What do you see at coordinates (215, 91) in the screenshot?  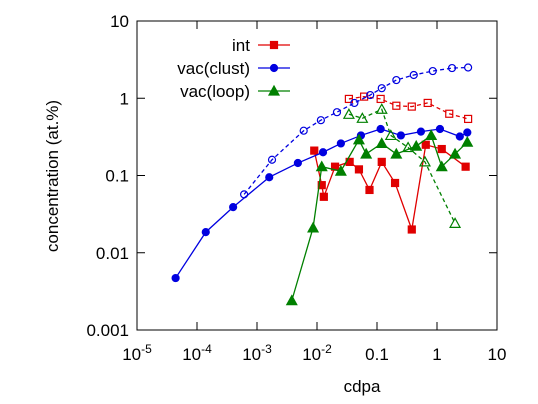 I see `legend-label: vac(loop)` at bounding box center [215, 91].